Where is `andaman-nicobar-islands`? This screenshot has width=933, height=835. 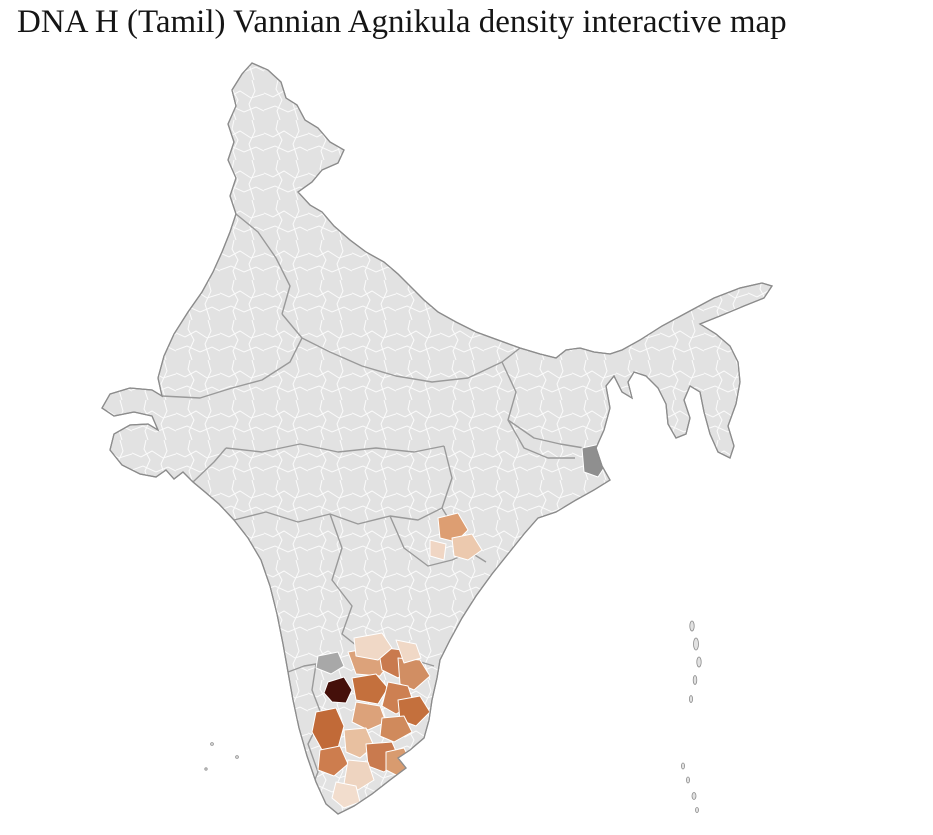 andaman-nicobar-islands is located at coordinates (691, 716).